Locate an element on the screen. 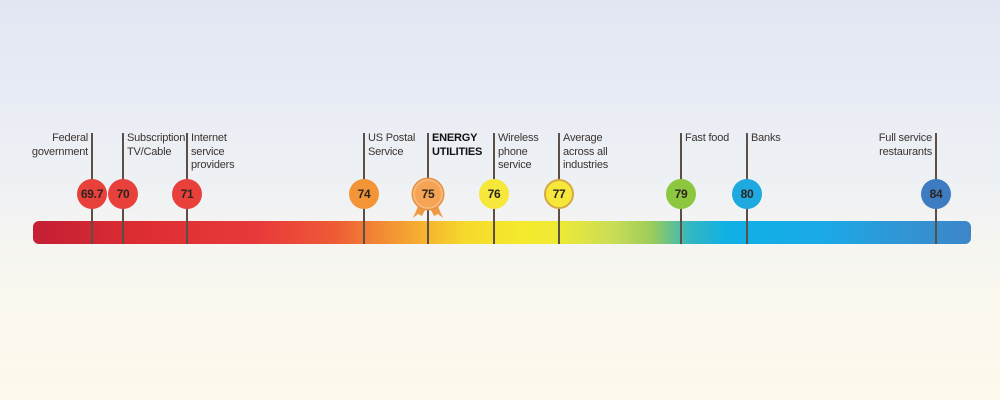  category-label-76: Wireless phone service is located at coordinates (518, 152).